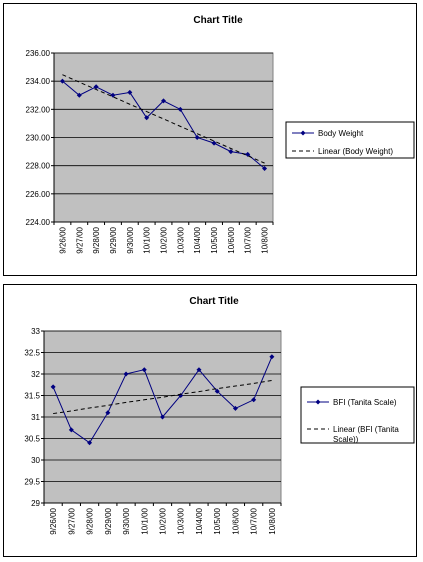 The width and height of the screenshot is (423, 562). I want to click on y-tick-label: 30.5, so click(32, 439).